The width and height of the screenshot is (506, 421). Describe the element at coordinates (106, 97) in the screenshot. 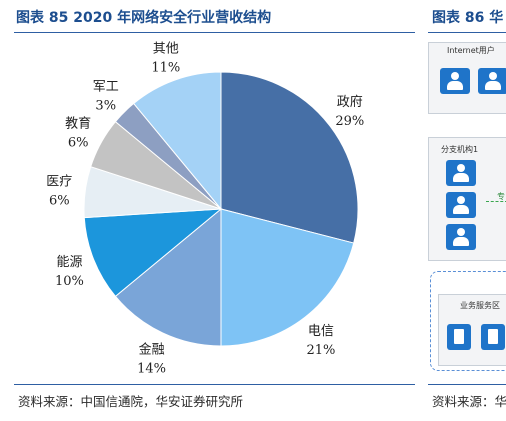

I see `pie-label-6: 军工 3%` at that location.